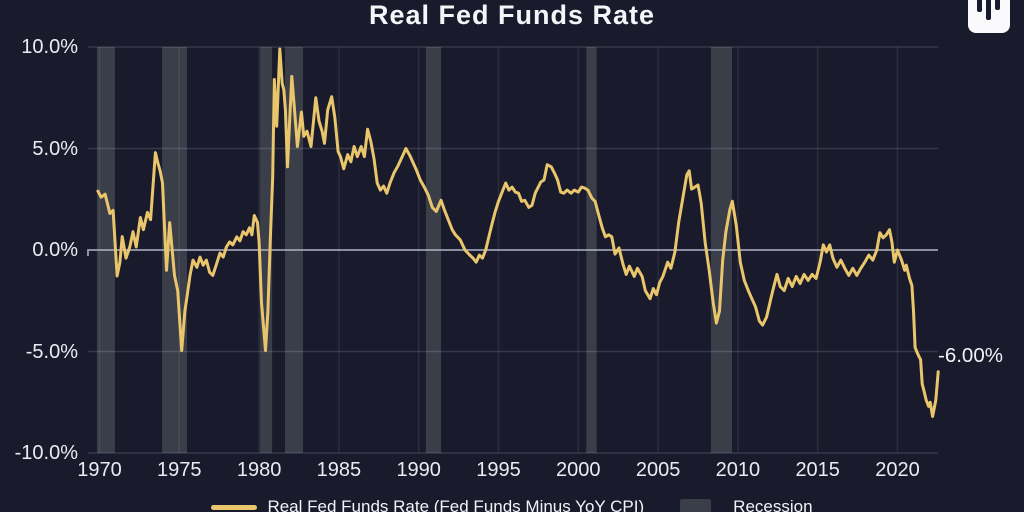  I want to click on y-tick-label: -10.0%, so click(46, 453).